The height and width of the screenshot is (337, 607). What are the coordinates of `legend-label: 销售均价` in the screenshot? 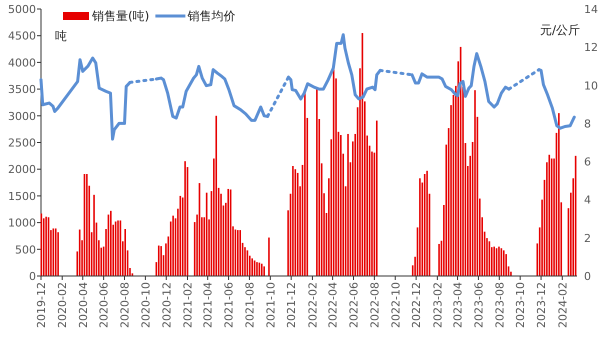 It's located at (211, 16).